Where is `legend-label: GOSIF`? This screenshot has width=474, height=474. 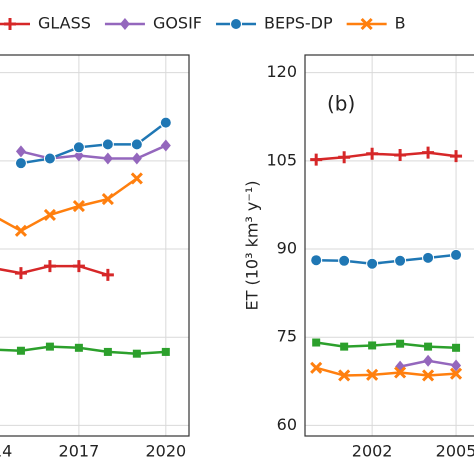
legend-label: GOSIF is located at coordinates (177, 23).